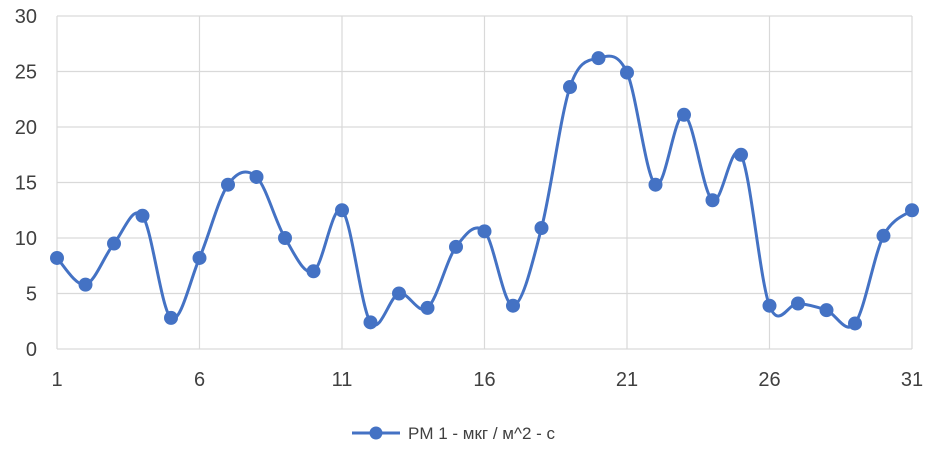  Describe the element at coordinates (26, 239) in the screenshot. I see `y-tick-label-10: 10` at that location.